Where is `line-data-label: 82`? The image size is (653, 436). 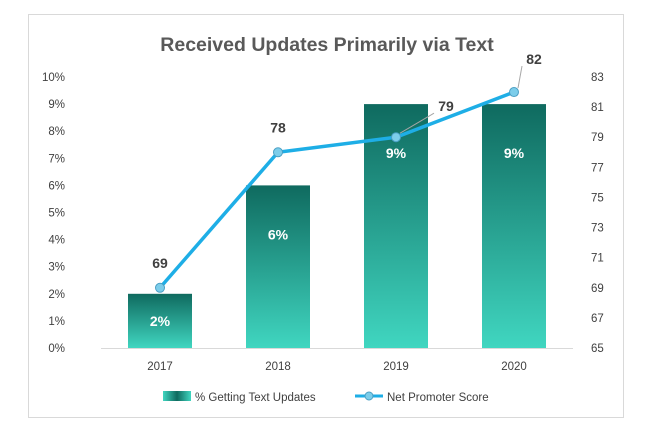 line-data-label: 82 is located at coordinates (534, 59).